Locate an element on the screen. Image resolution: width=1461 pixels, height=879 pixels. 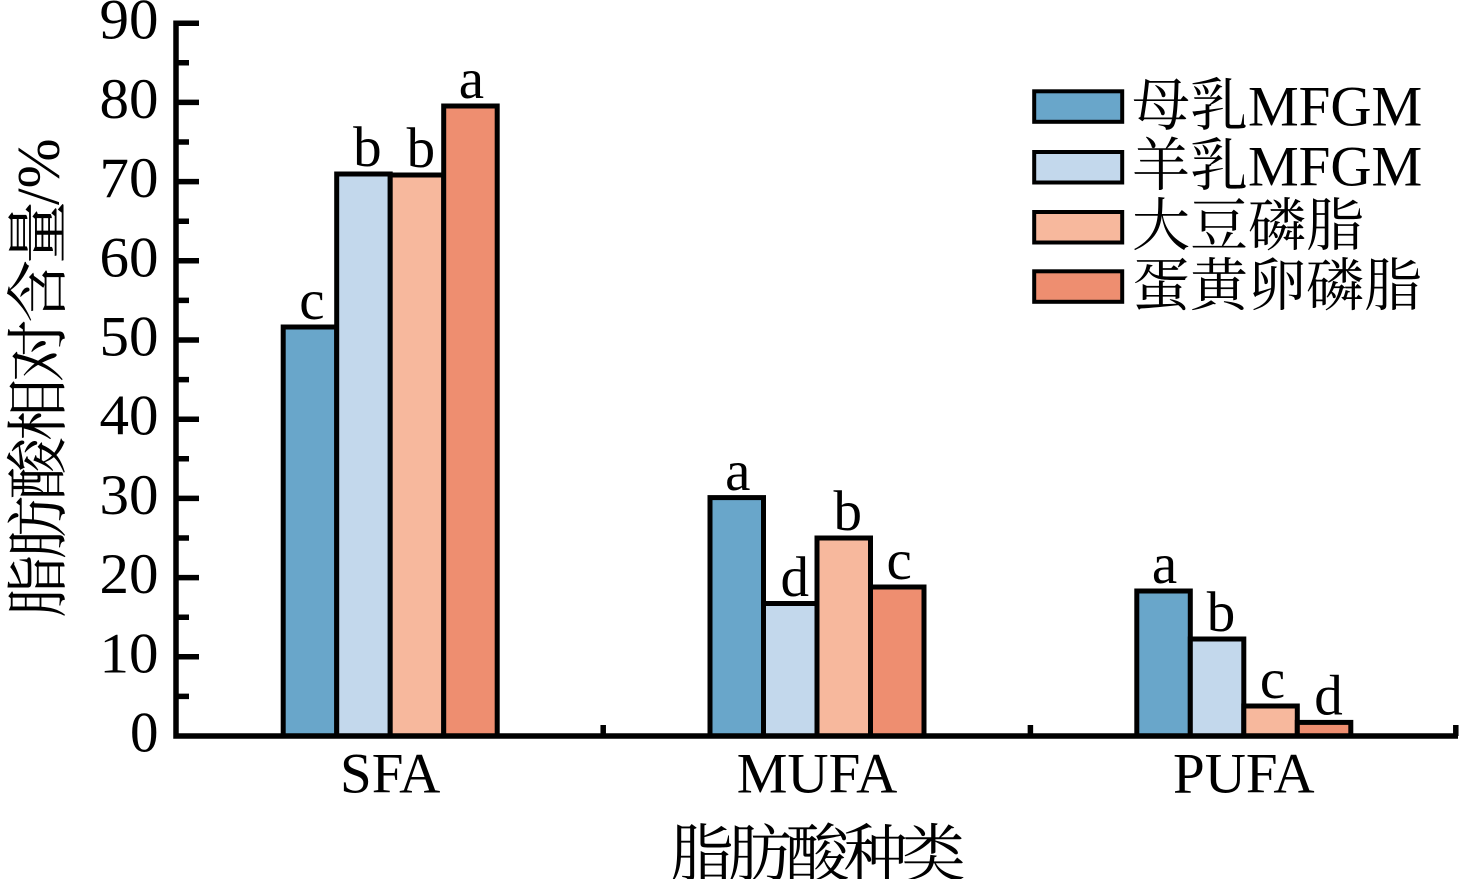
svg-text: 40 is located at coordinates (129, 416).